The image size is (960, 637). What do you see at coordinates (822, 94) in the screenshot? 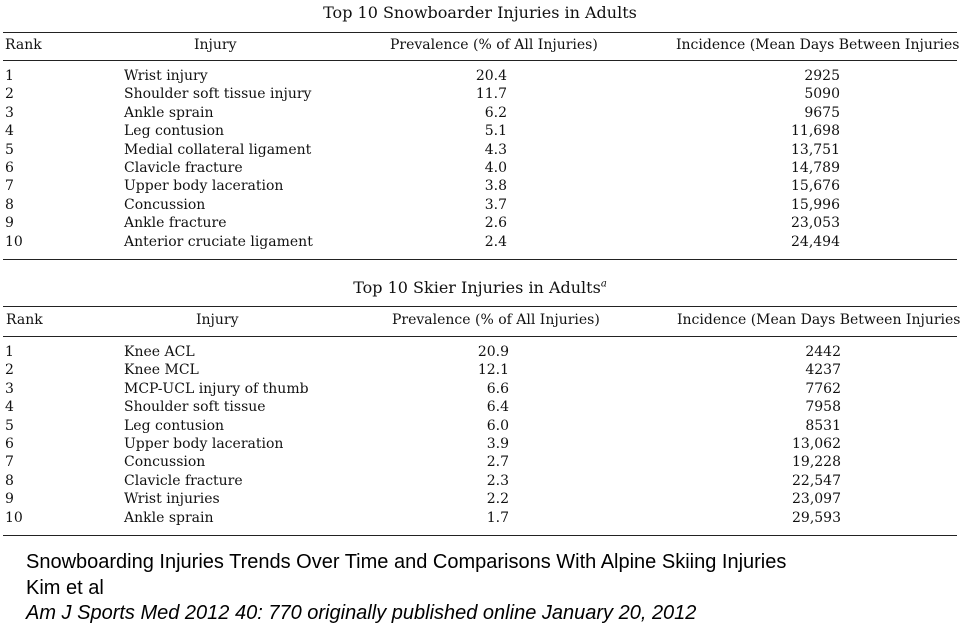
I see `incidence-cell: 5090` at bounding box center [822, 94].